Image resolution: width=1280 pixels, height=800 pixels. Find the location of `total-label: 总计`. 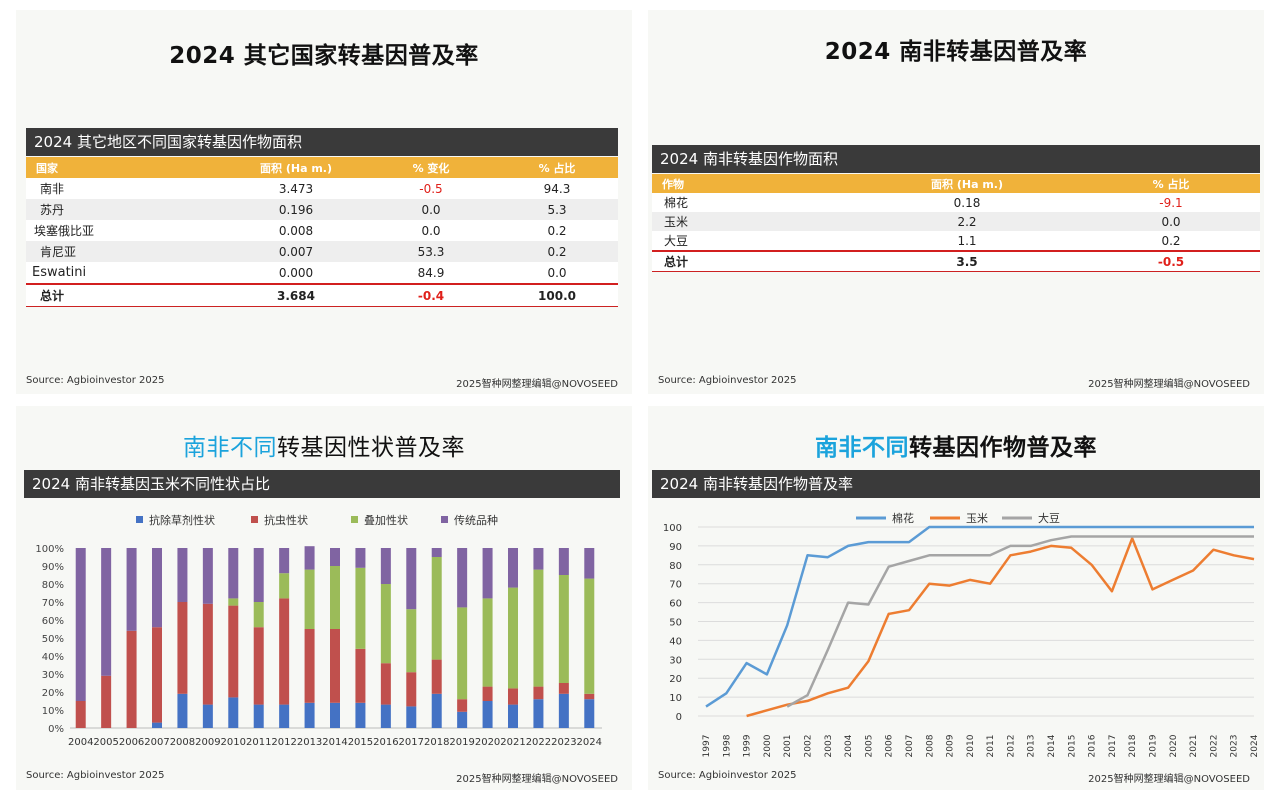

total-label: 总计 is located at coordinates (126, 295).